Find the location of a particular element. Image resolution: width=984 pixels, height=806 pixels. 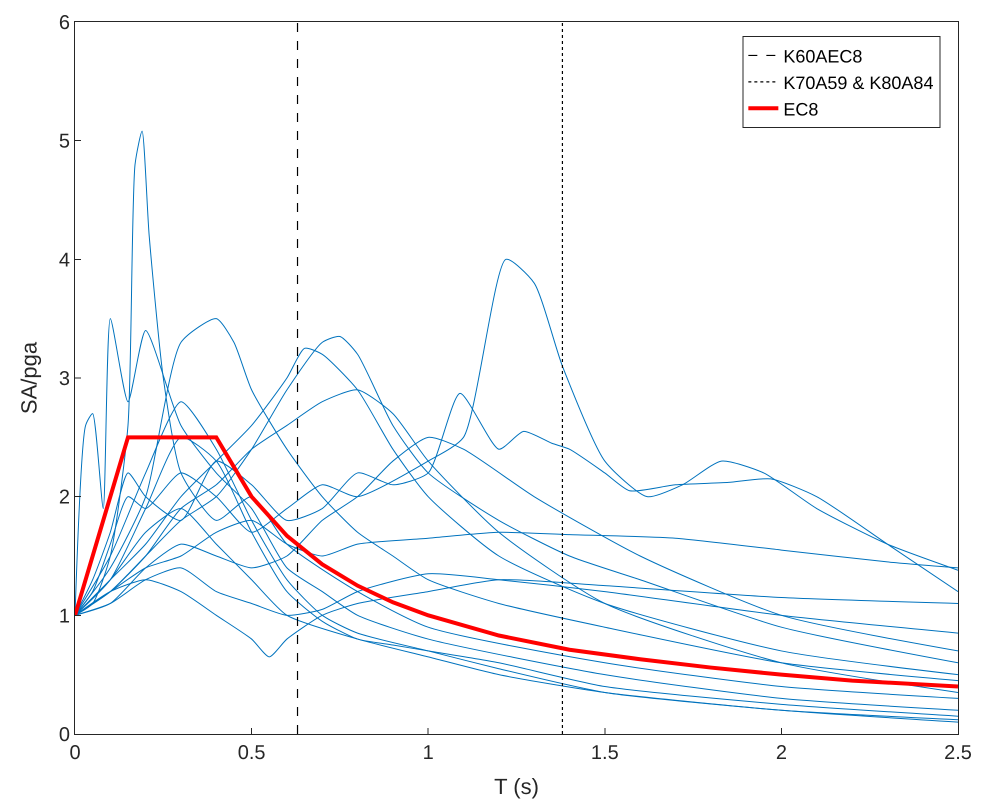

legend-label: K60AEC8 is located at coordinates (822, 56).